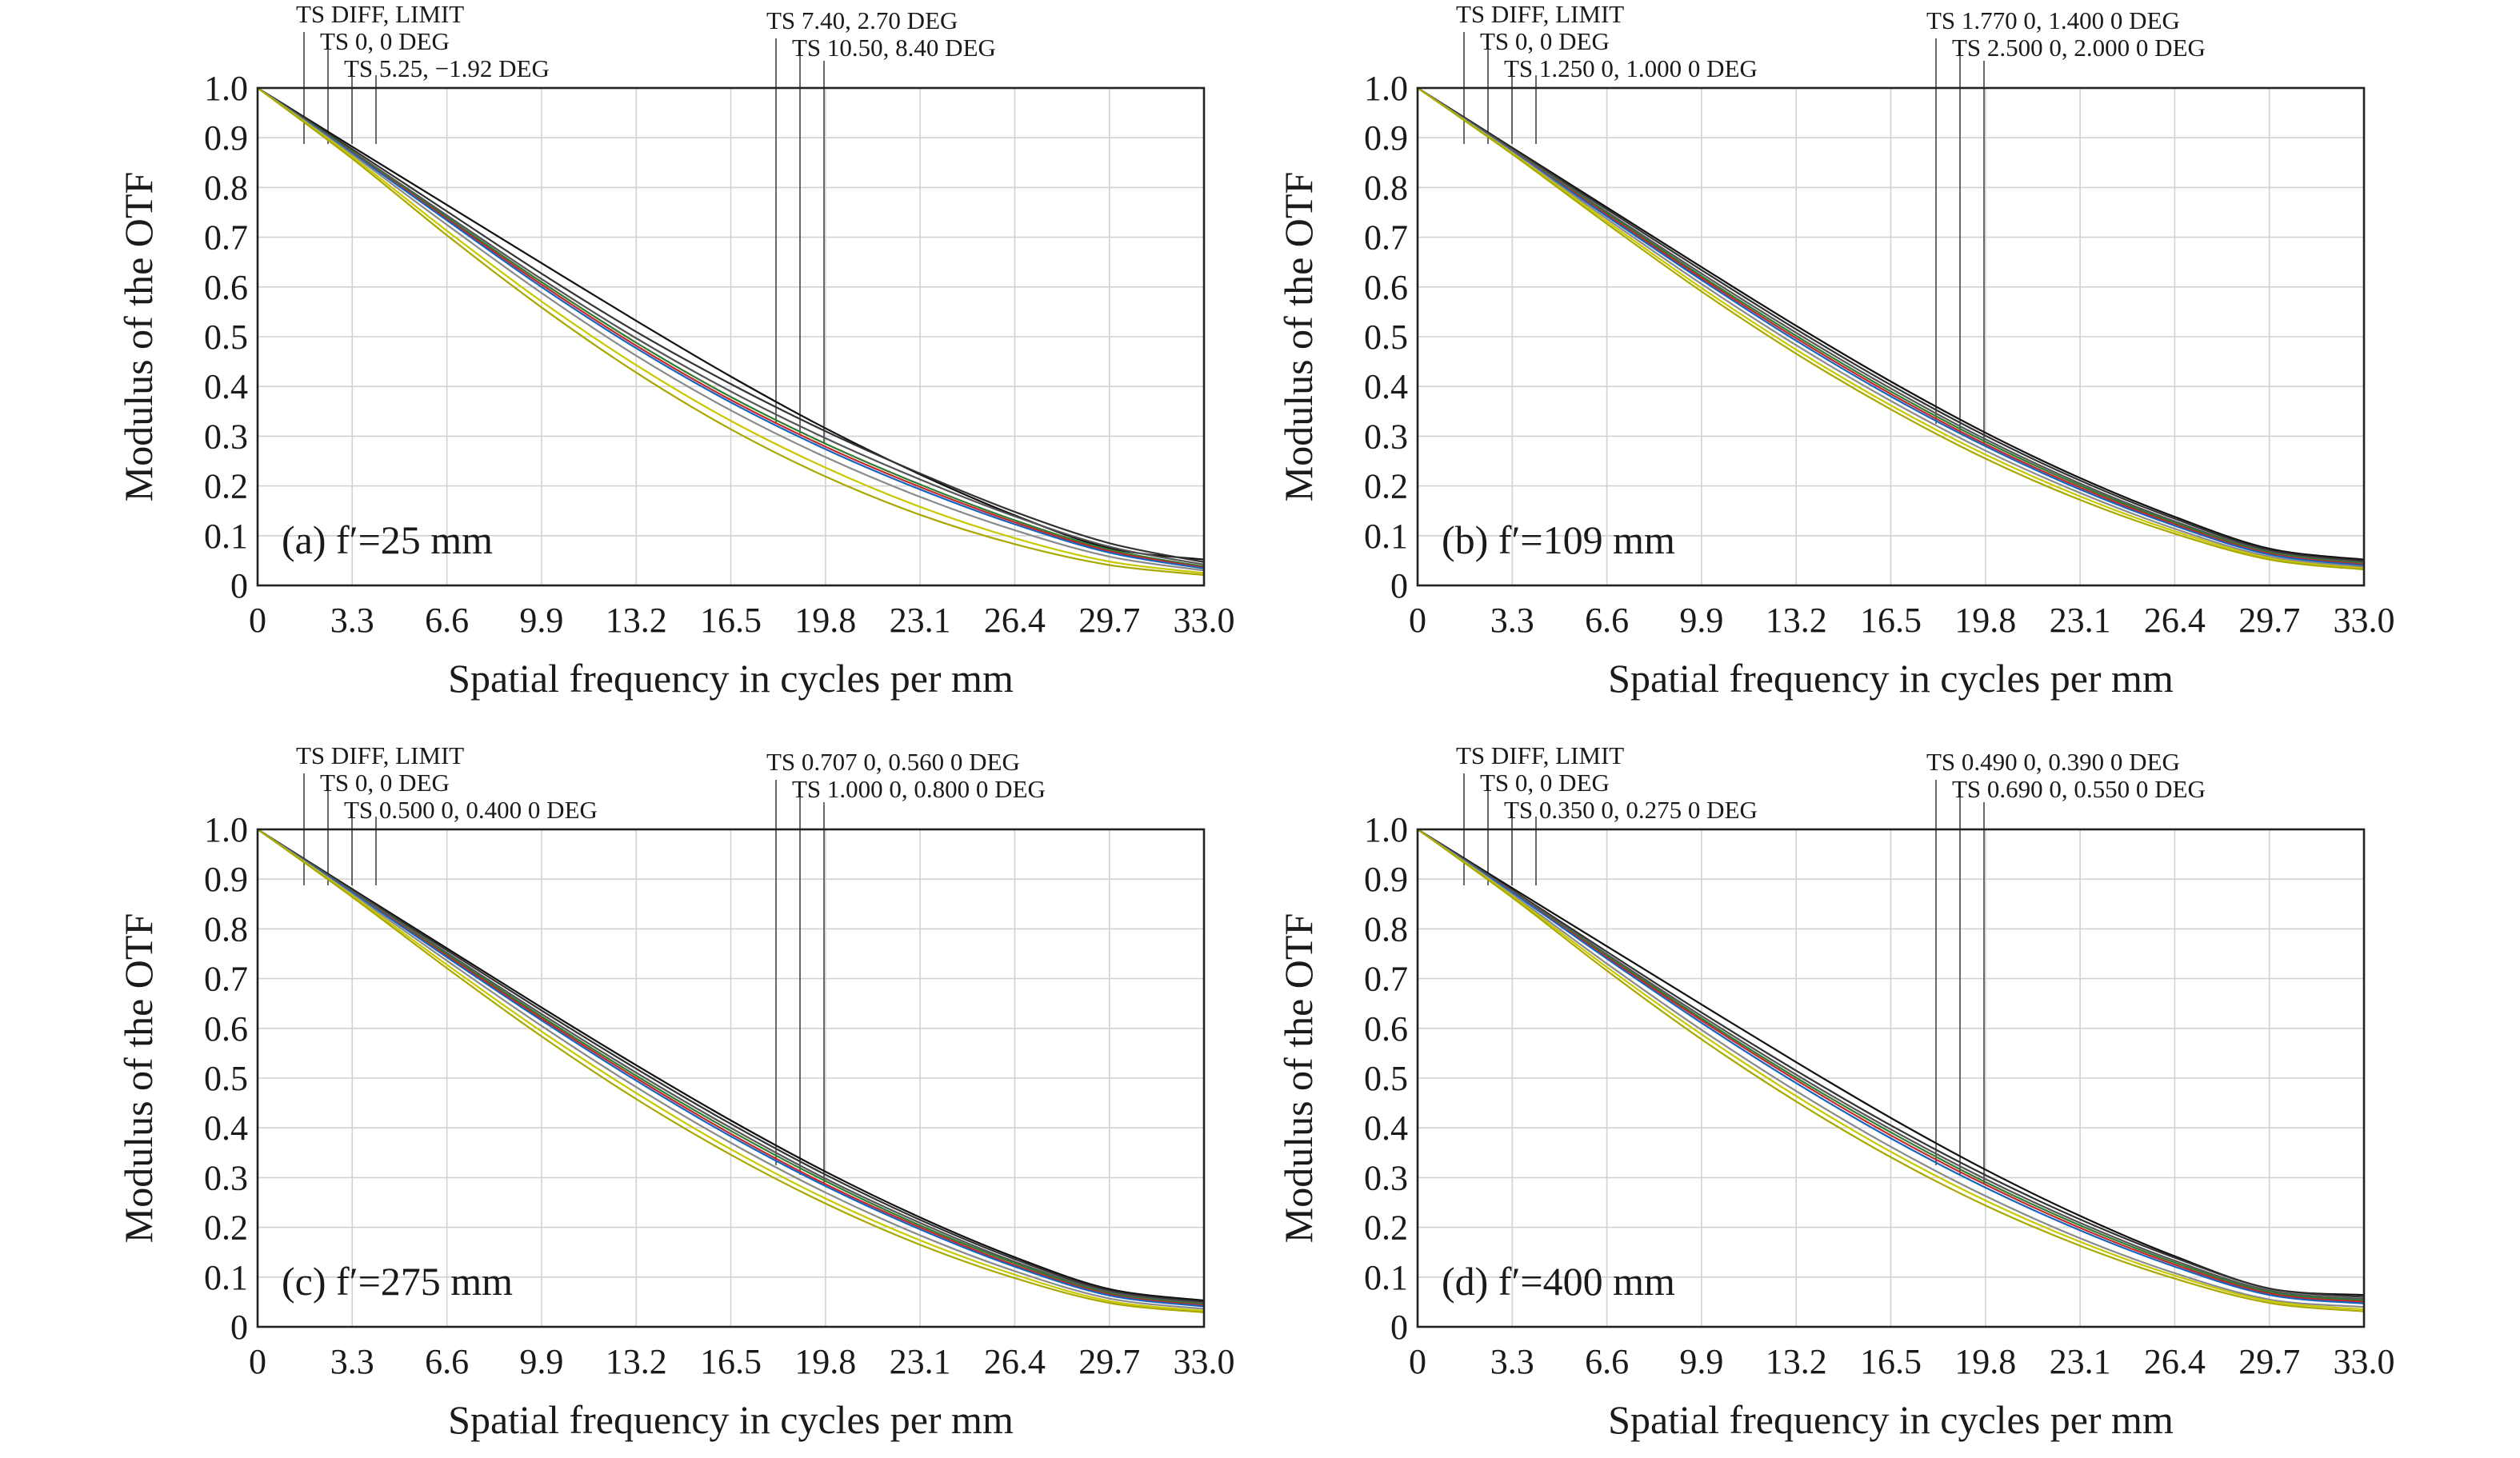  I want to click on panel-label: (d) f′=400 mm, so click(1558, 1282).